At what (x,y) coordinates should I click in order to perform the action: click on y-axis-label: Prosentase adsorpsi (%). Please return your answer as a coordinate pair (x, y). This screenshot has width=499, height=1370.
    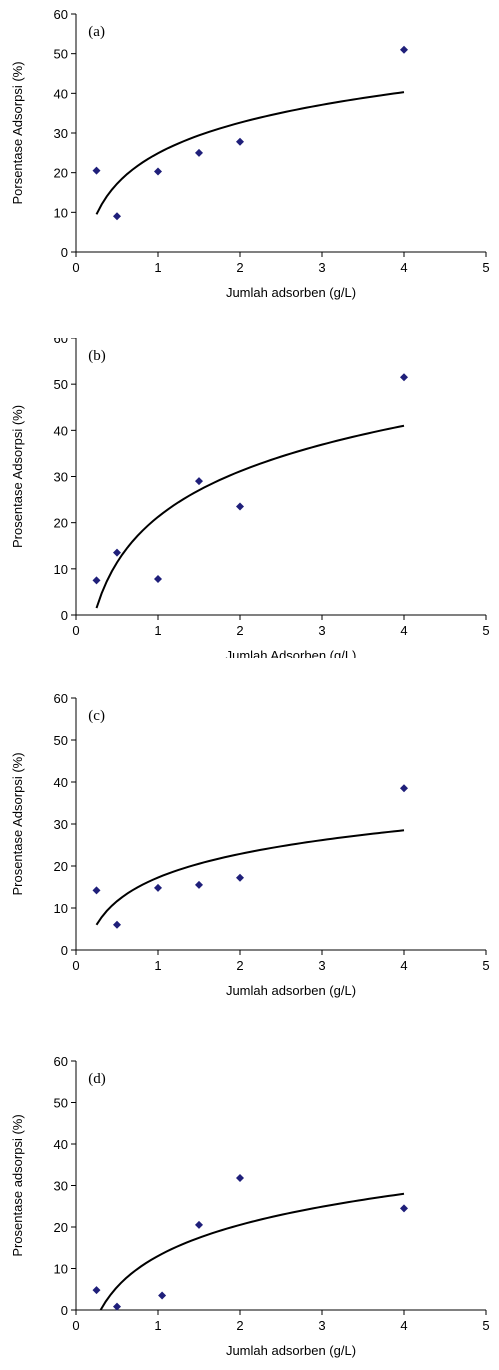
    Looking at the image, I should click on (17, 1185).